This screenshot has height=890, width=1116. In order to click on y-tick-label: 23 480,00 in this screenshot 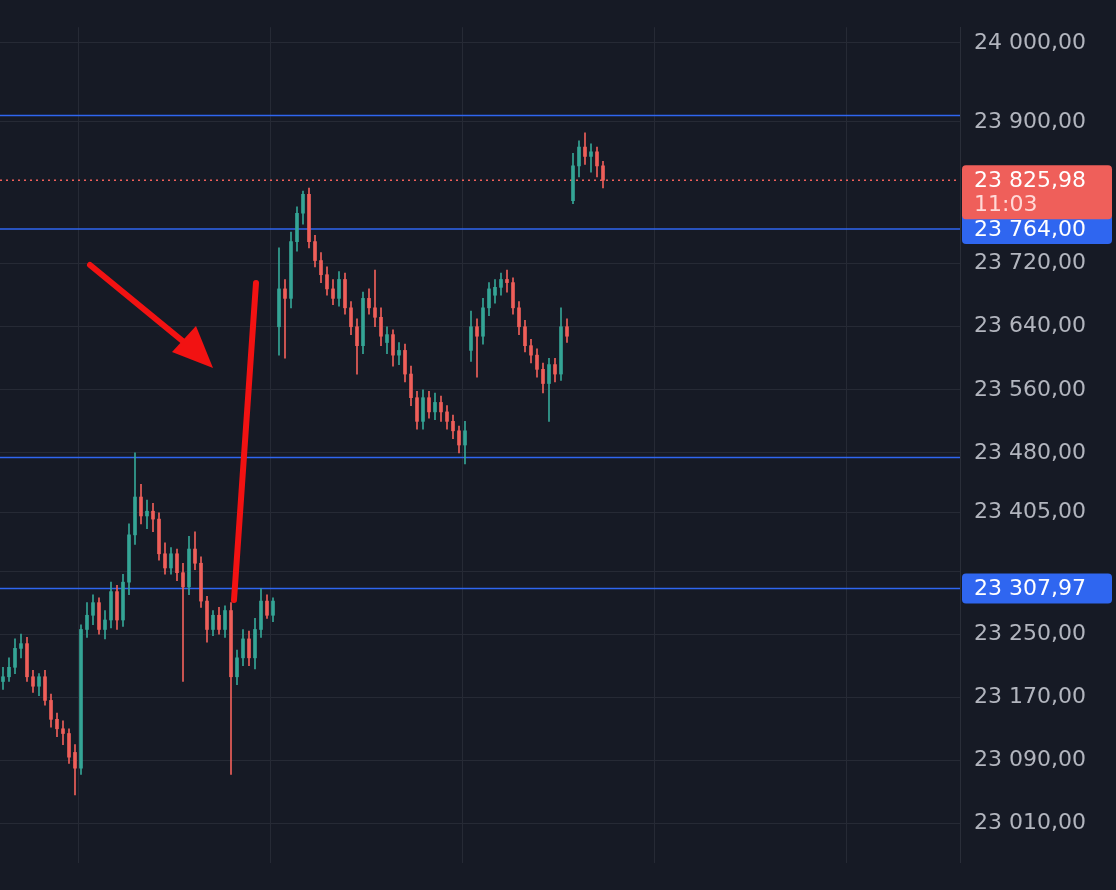, I will do `click(1030, 451)`.